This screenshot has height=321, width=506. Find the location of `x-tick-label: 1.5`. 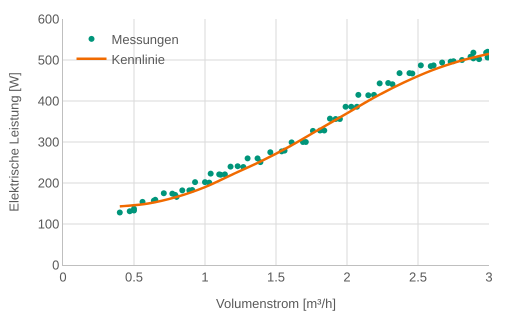

x-tick-label: 1.5 is located at coordinates (276, 277).